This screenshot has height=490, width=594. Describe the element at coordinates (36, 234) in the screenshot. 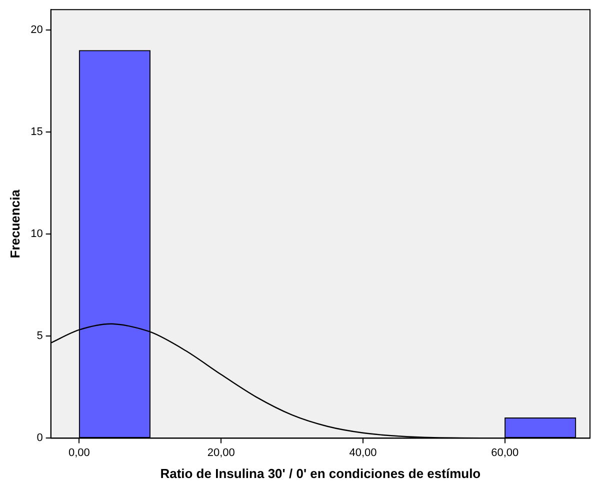

I see `y-tick-label: 10` at that location.